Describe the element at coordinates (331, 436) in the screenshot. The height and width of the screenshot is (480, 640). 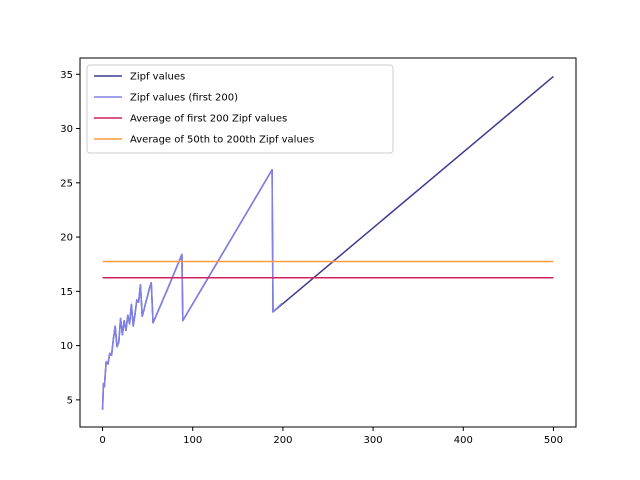
I see `x-axis: 0 100 200 300 400 500` at that location.